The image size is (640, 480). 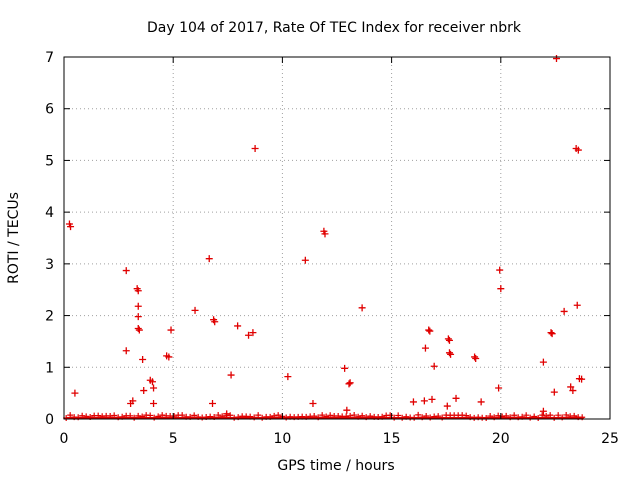 I want to click on baseline-noise, so click(x=324, y=416).